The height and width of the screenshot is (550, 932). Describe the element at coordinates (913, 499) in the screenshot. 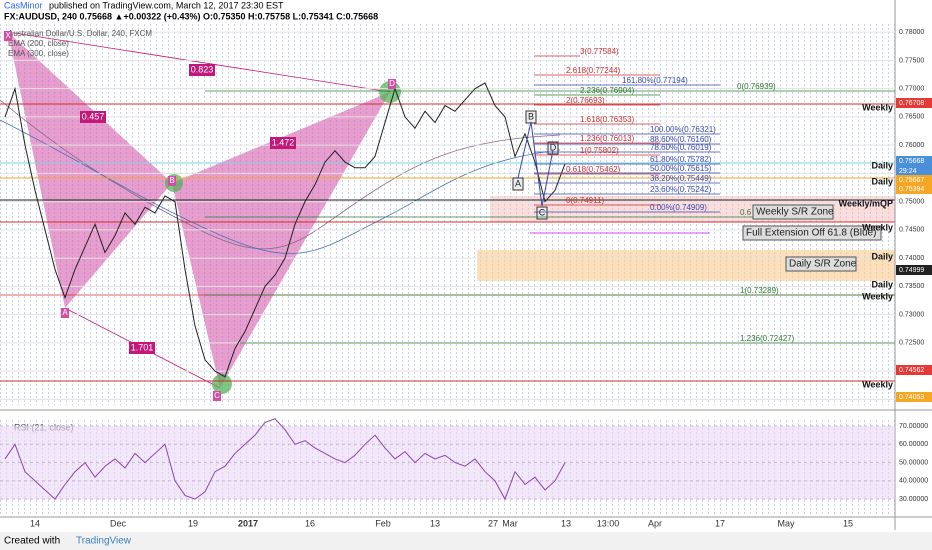

I see `rsi-tick-label: 30.00000` at that location.